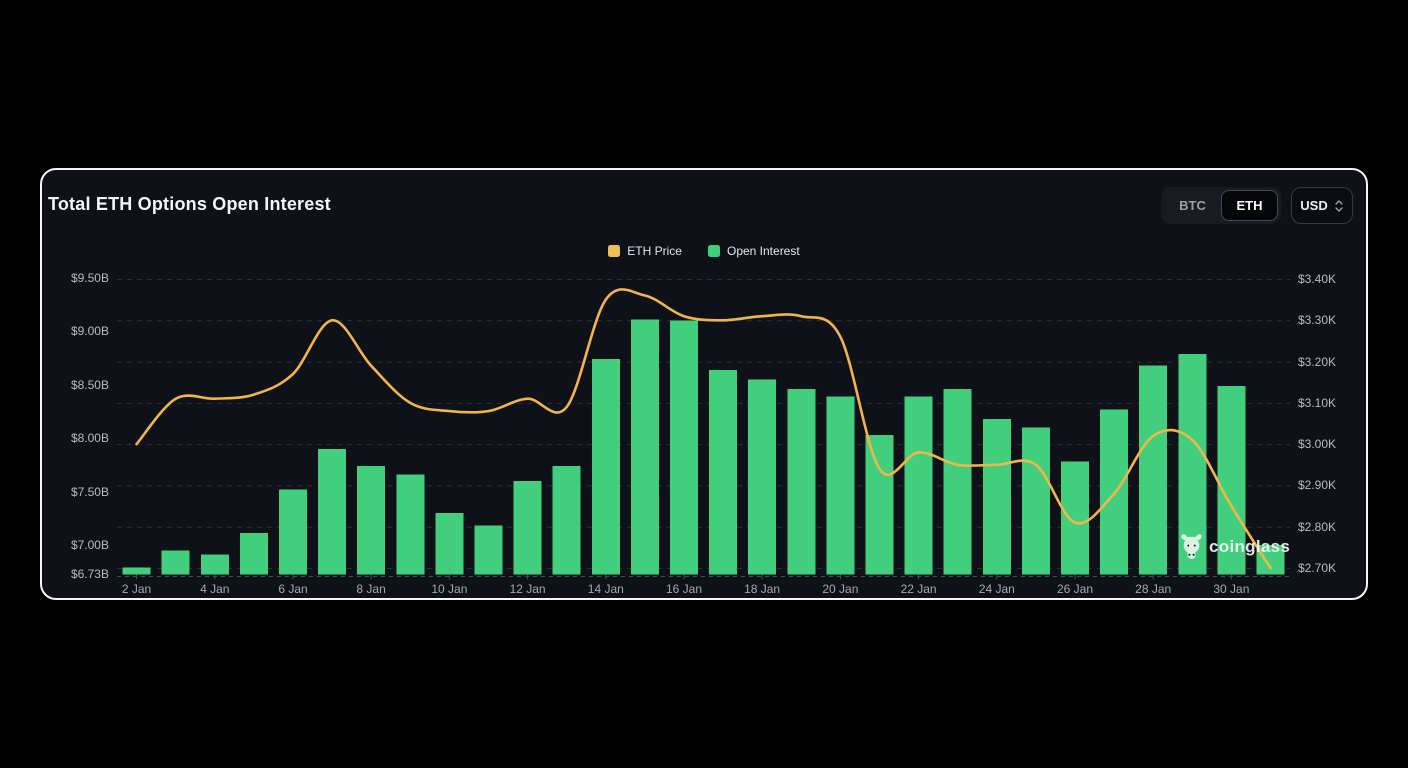 The image size is (1408, 768). Describe the element at coordinates (684, 589) in the screenshot. I see `x-axis-label: 16 Jan` at that location.